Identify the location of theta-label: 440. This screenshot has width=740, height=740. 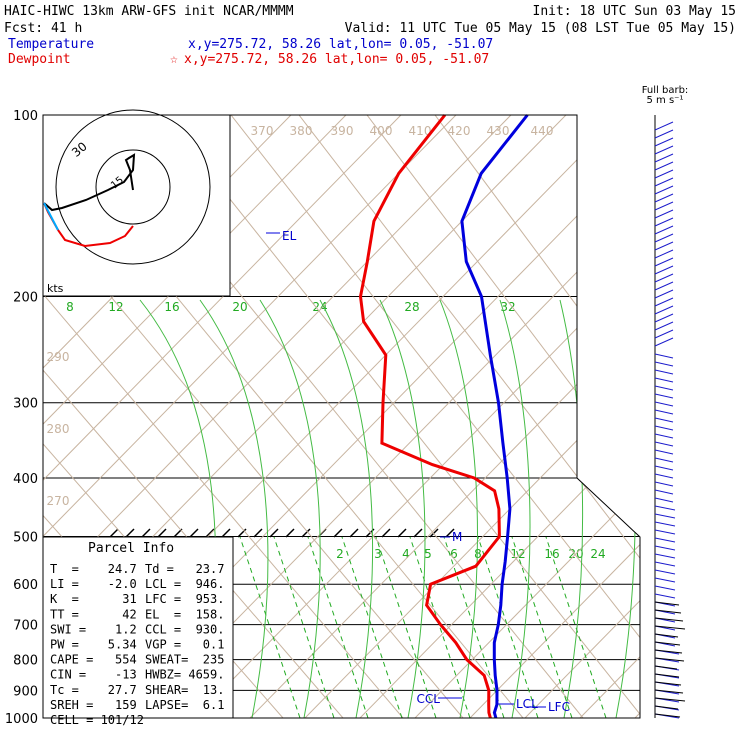
(542, 131).